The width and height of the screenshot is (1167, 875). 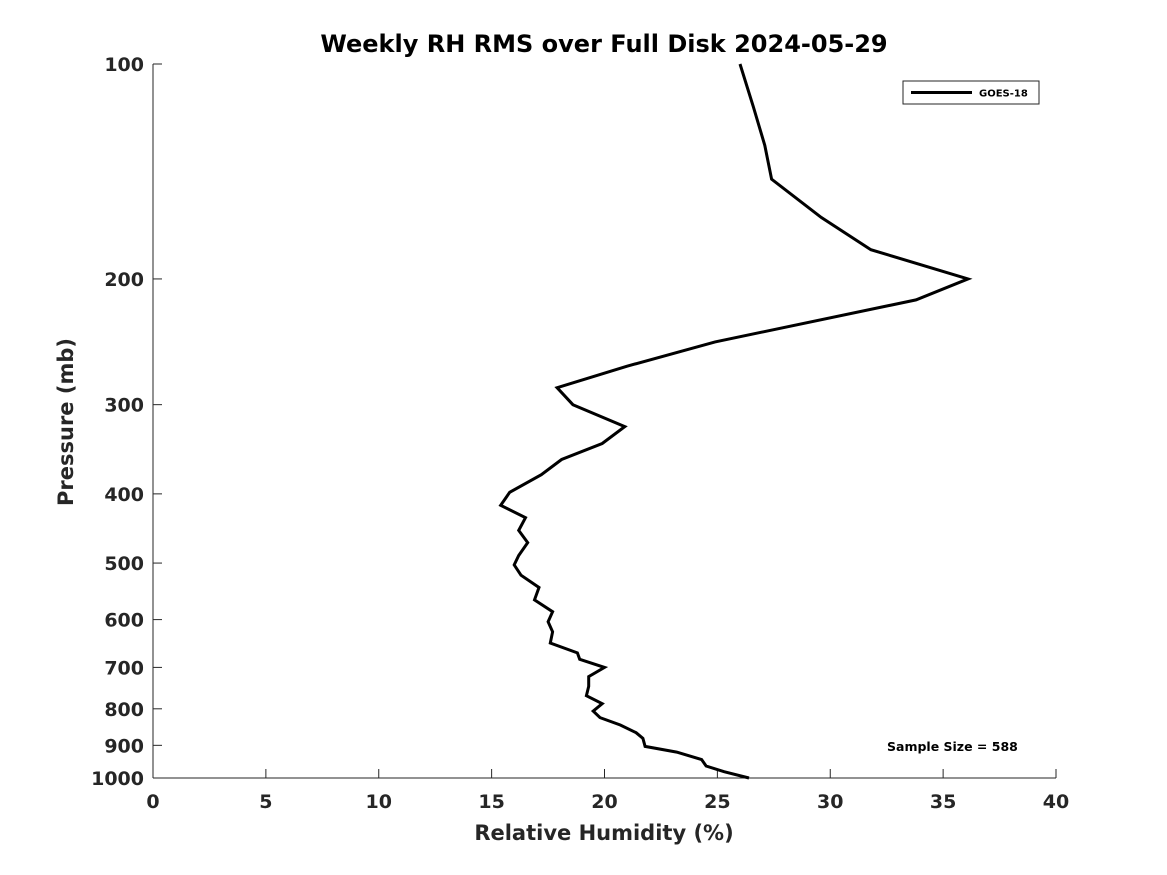 What do you see at coordinates (952, 746) in the screenshot?
I see `sample-size-annotation: Sample Size = 588` at bounding box center [952, 746].